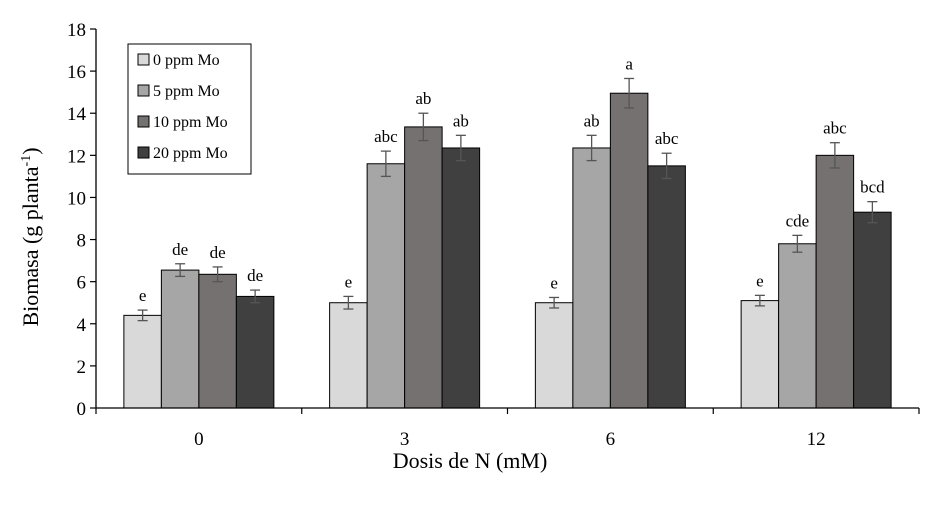 The height and width of the screenshot is (507, 942). I want to click on legend-label: 5 ppm Mo, so click(186, 91).